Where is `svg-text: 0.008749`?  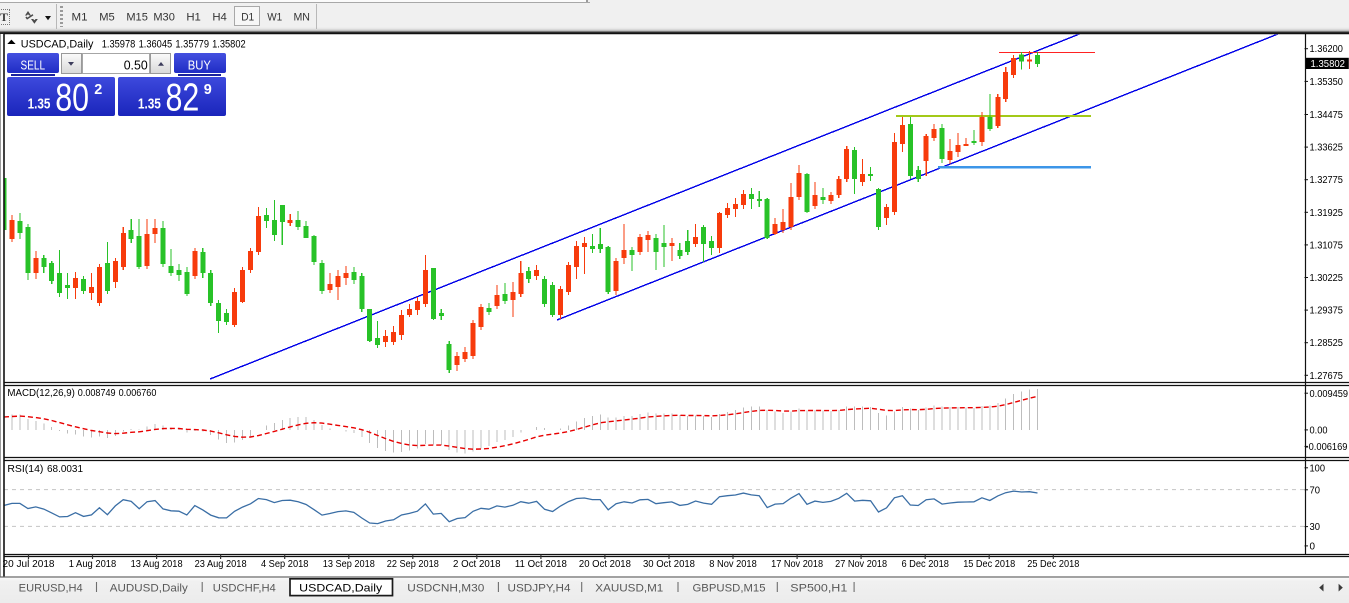
svg-text: 0.008749 is located at coordinates (97, 393).